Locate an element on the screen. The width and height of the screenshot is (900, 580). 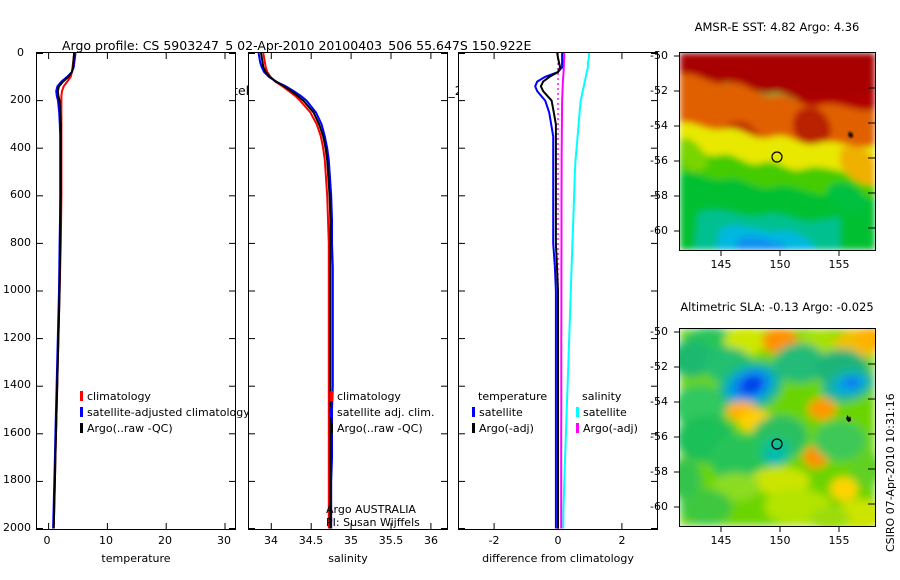
sst-right-ticks is located at coordinates (871, 158).